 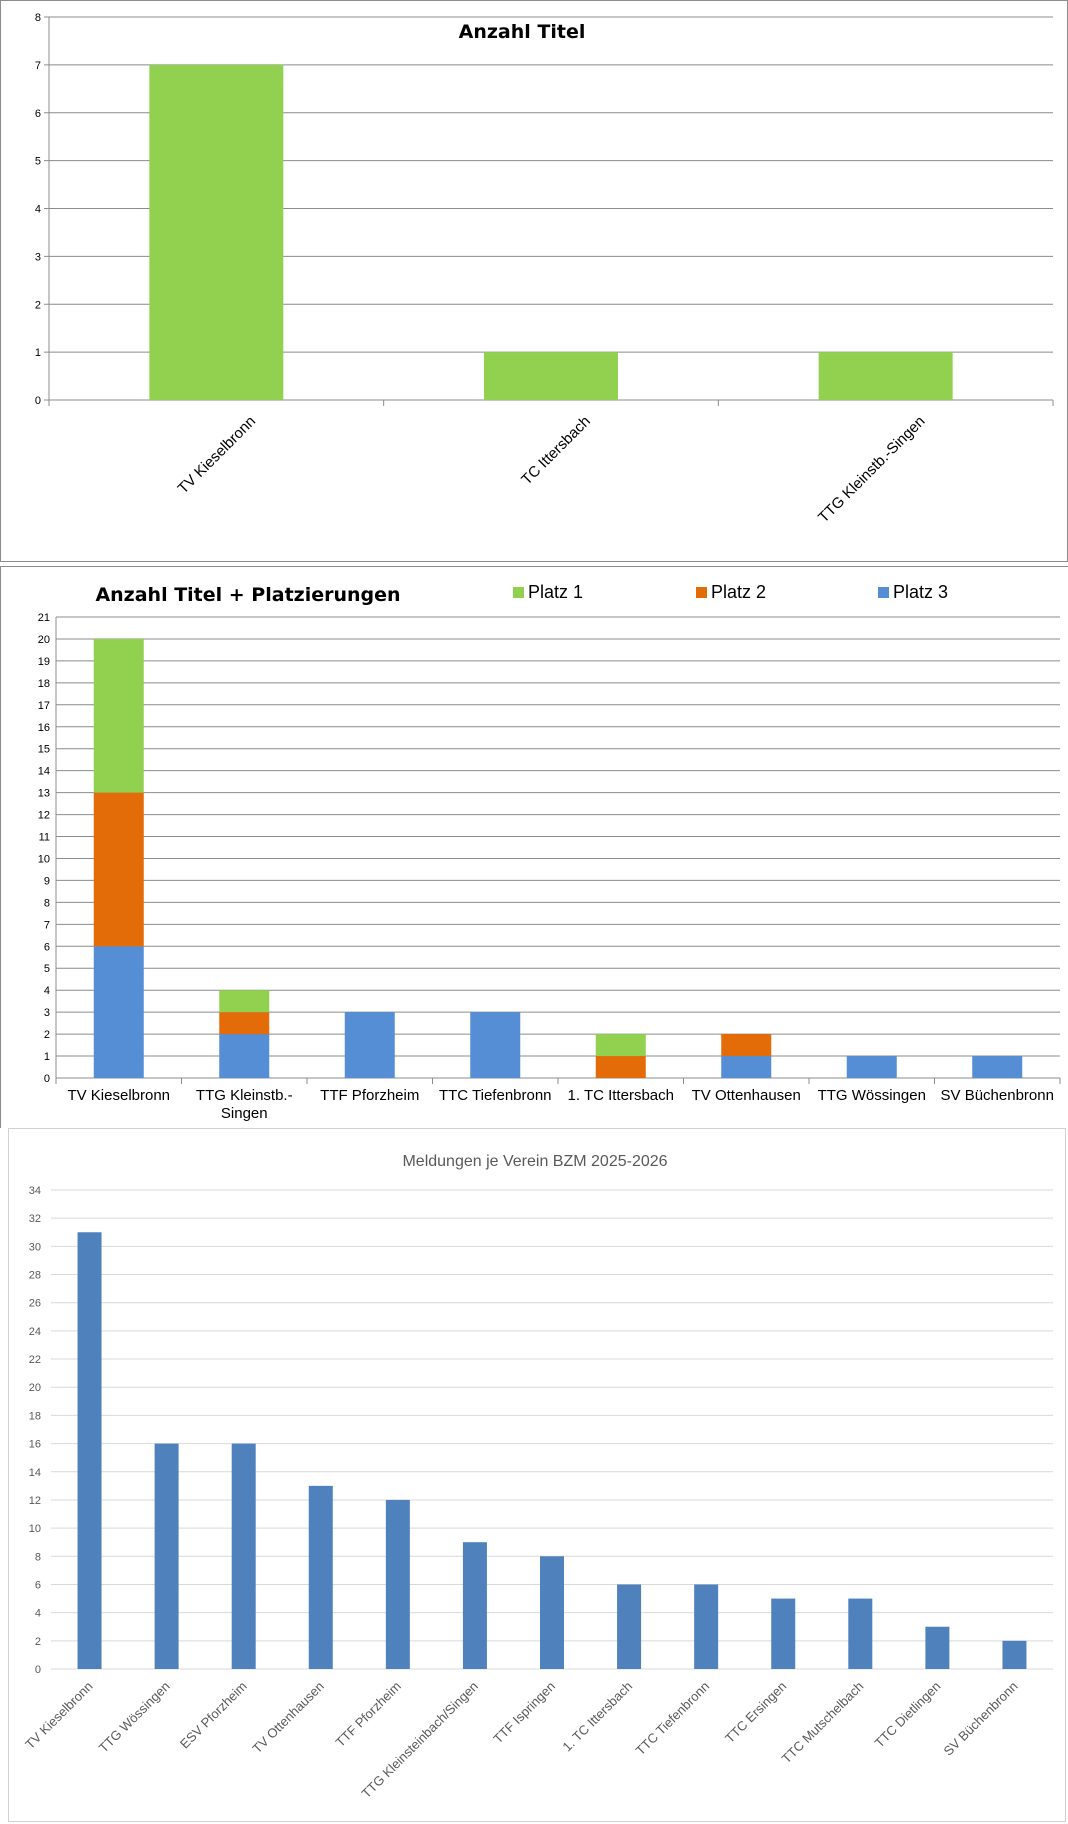 I want to click on y-tick-label: 32, so click(x=35, y=1219).